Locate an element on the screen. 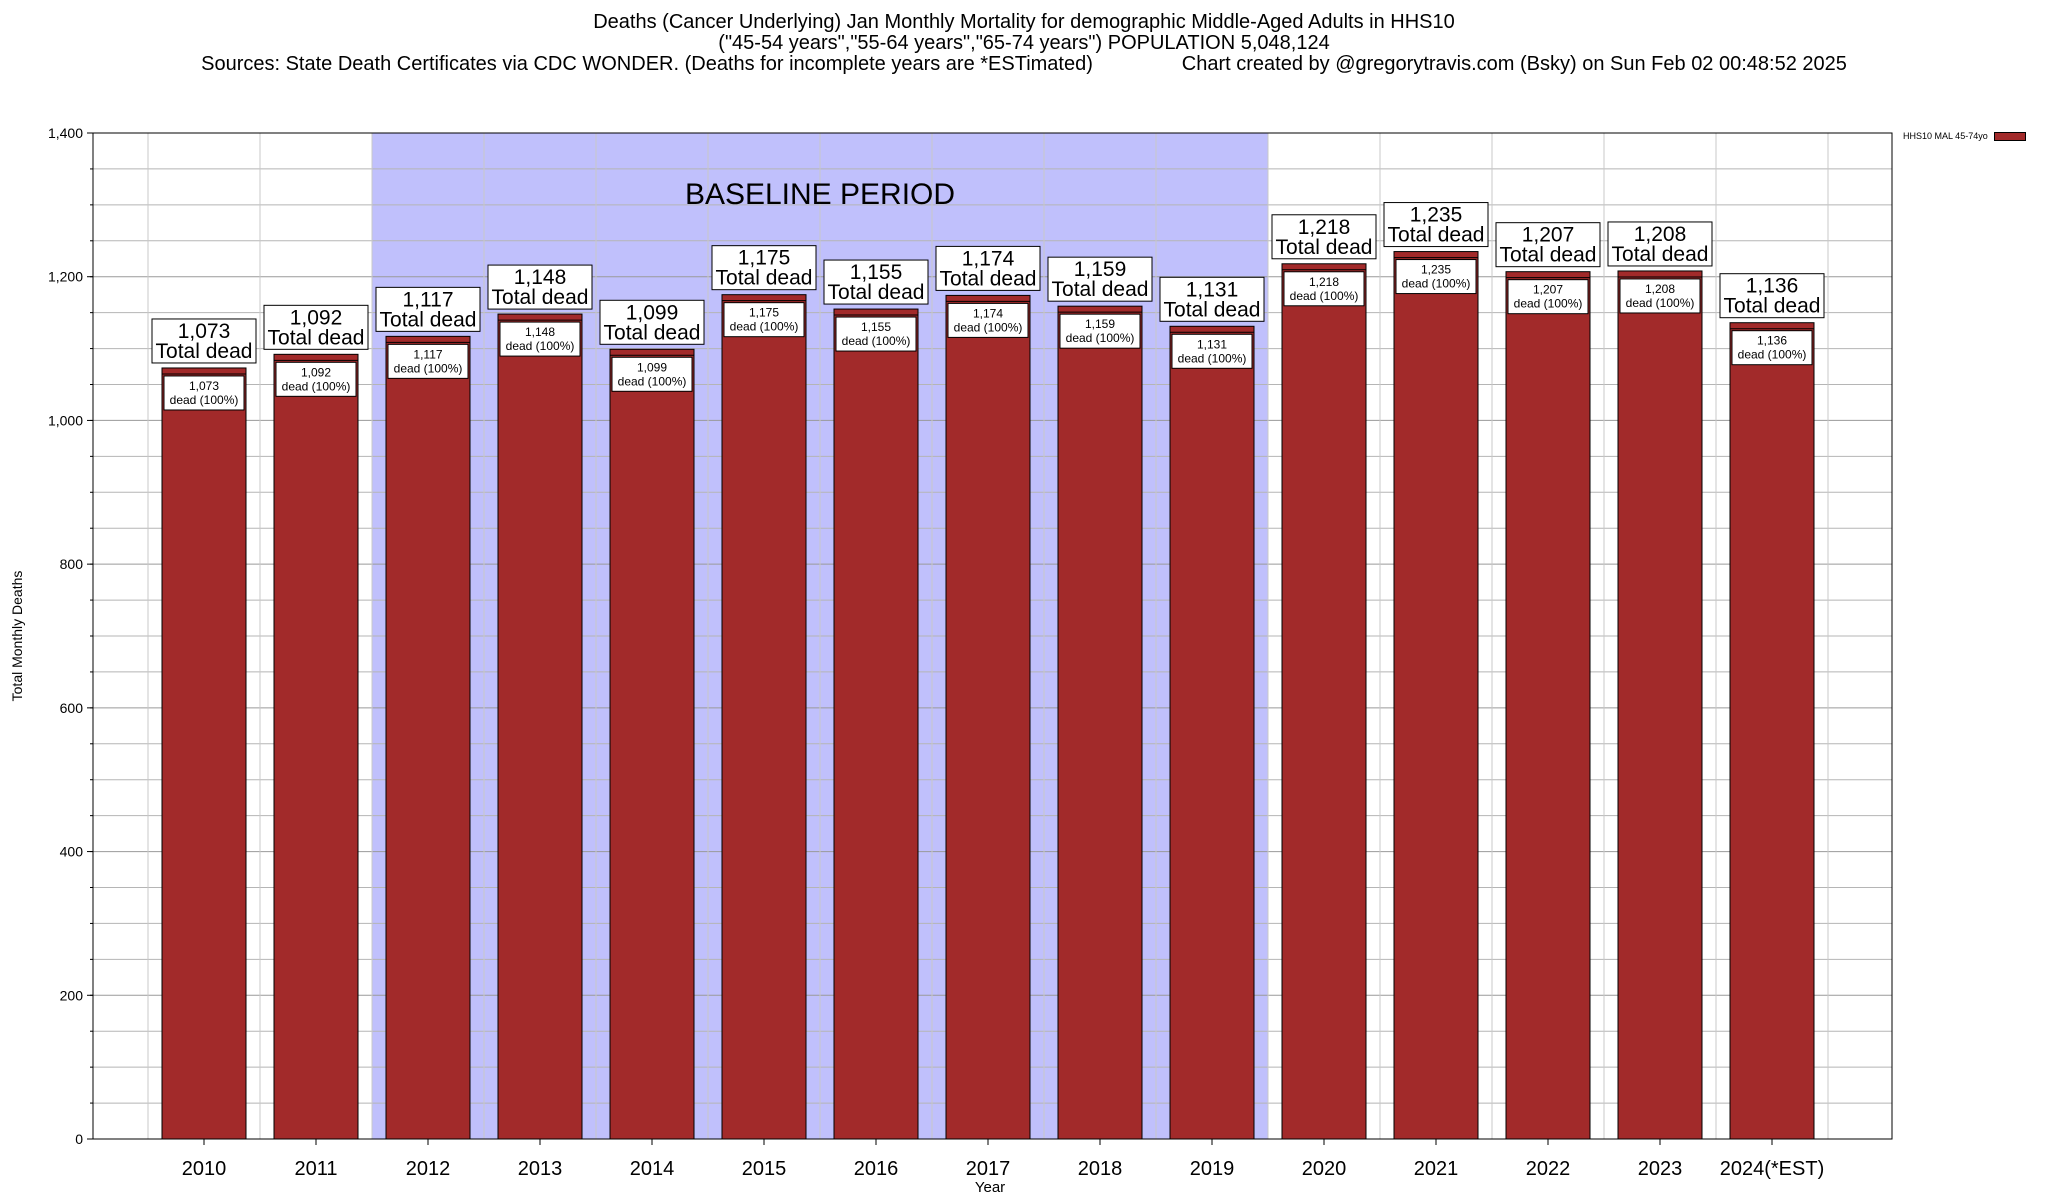  total-data-label-value: 1,148 is located at coordinates (540, 277).